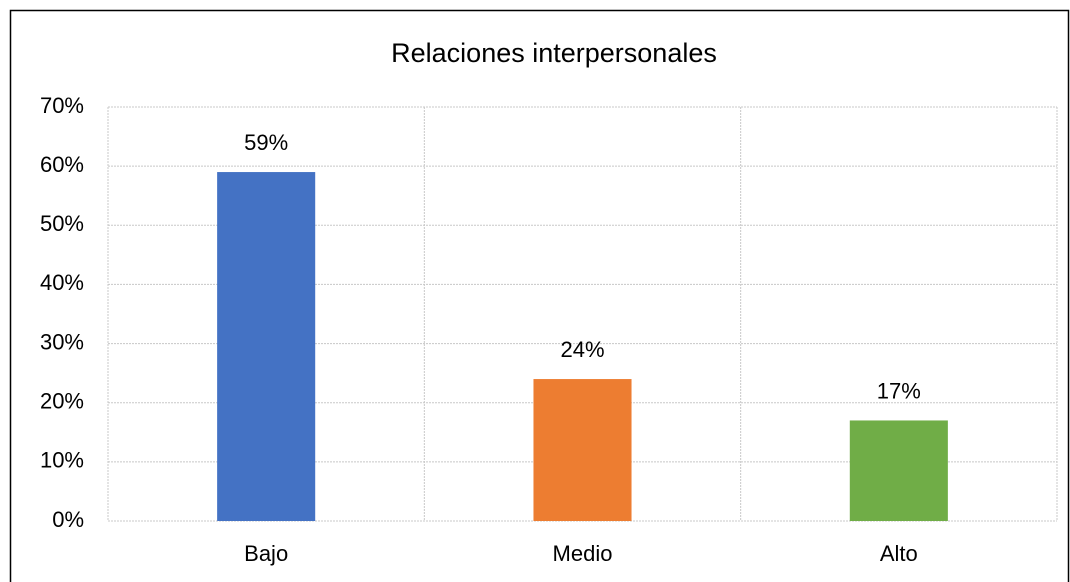 The height and width of the screenshot is (582, 1070). I want to click on chart-title: Relaciones interpersonales, so click(554, 53).